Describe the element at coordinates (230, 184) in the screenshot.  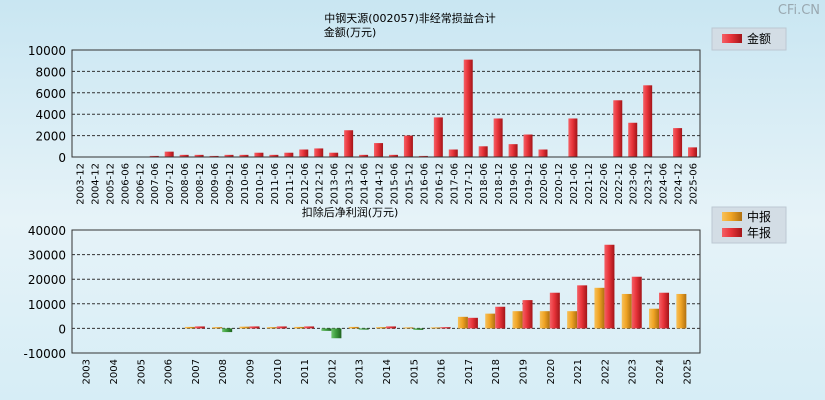
I see `x-tick-label: 2009-12` at that location.